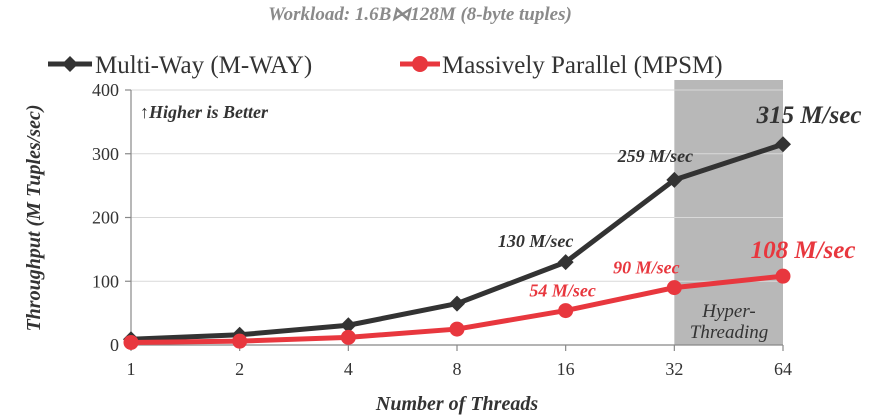 The height and width of the screenshot is (417, 878). I want to click on legend-entry-mway: Multi-Way (M-WAY), so click(180, 65).